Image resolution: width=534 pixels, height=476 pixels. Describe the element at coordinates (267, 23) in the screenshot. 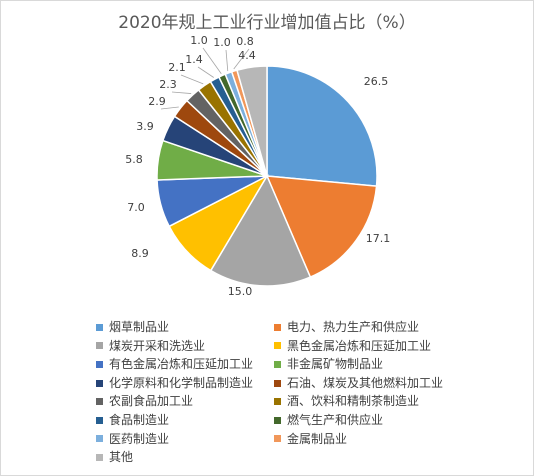

I see `chart-title: 2020年规上工业行业增加值占比（%）` at that location.